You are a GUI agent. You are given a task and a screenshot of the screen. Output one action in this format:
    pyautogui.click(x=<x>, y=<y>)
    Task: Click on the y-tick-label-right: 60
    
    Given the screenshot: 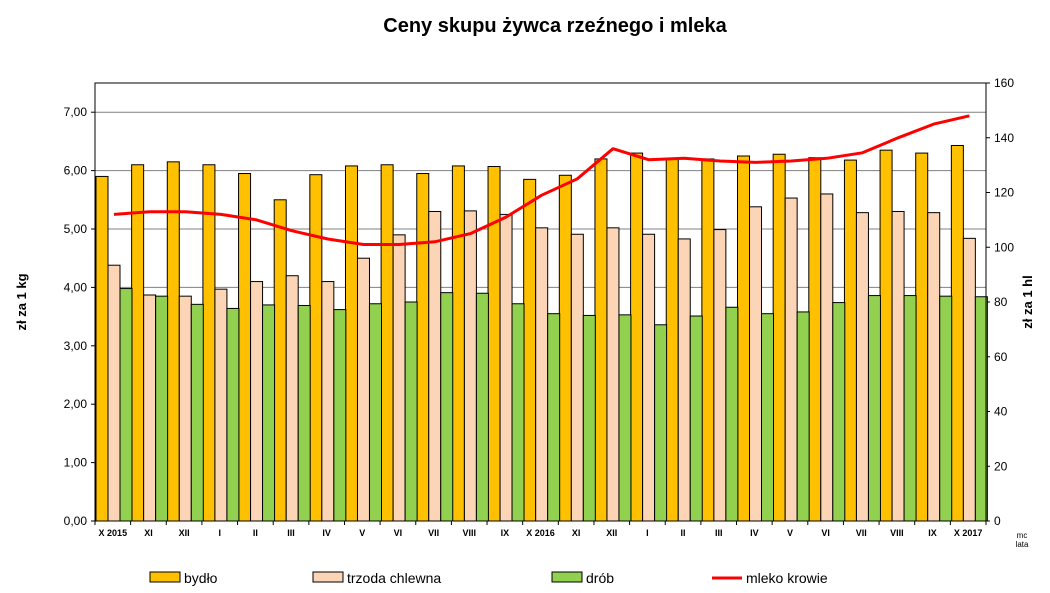 What is the action you would take?
    pyautogui.click(x=1001, y=357)
    